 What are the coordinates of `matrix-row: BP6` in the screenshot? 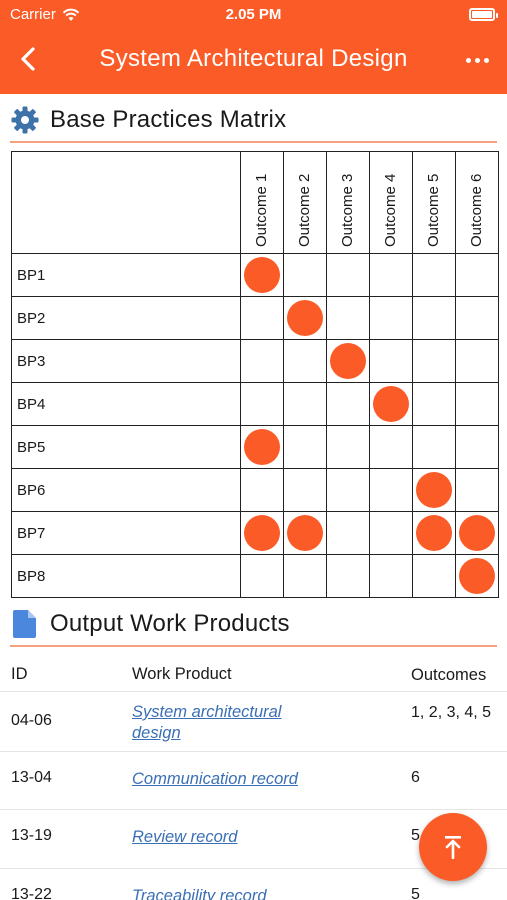 It's located at (255, 490).